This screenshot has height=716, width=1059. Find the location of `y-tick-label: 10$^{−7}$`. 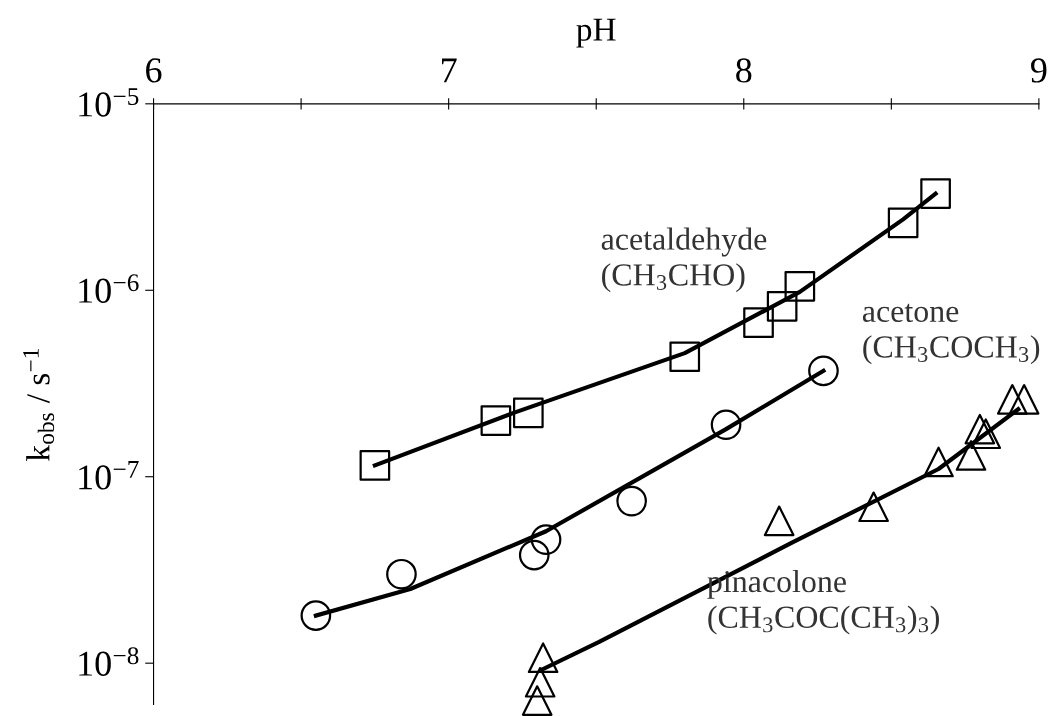

y-tick-label: 10$^{−7}$ is located at coordinates (109, 475).